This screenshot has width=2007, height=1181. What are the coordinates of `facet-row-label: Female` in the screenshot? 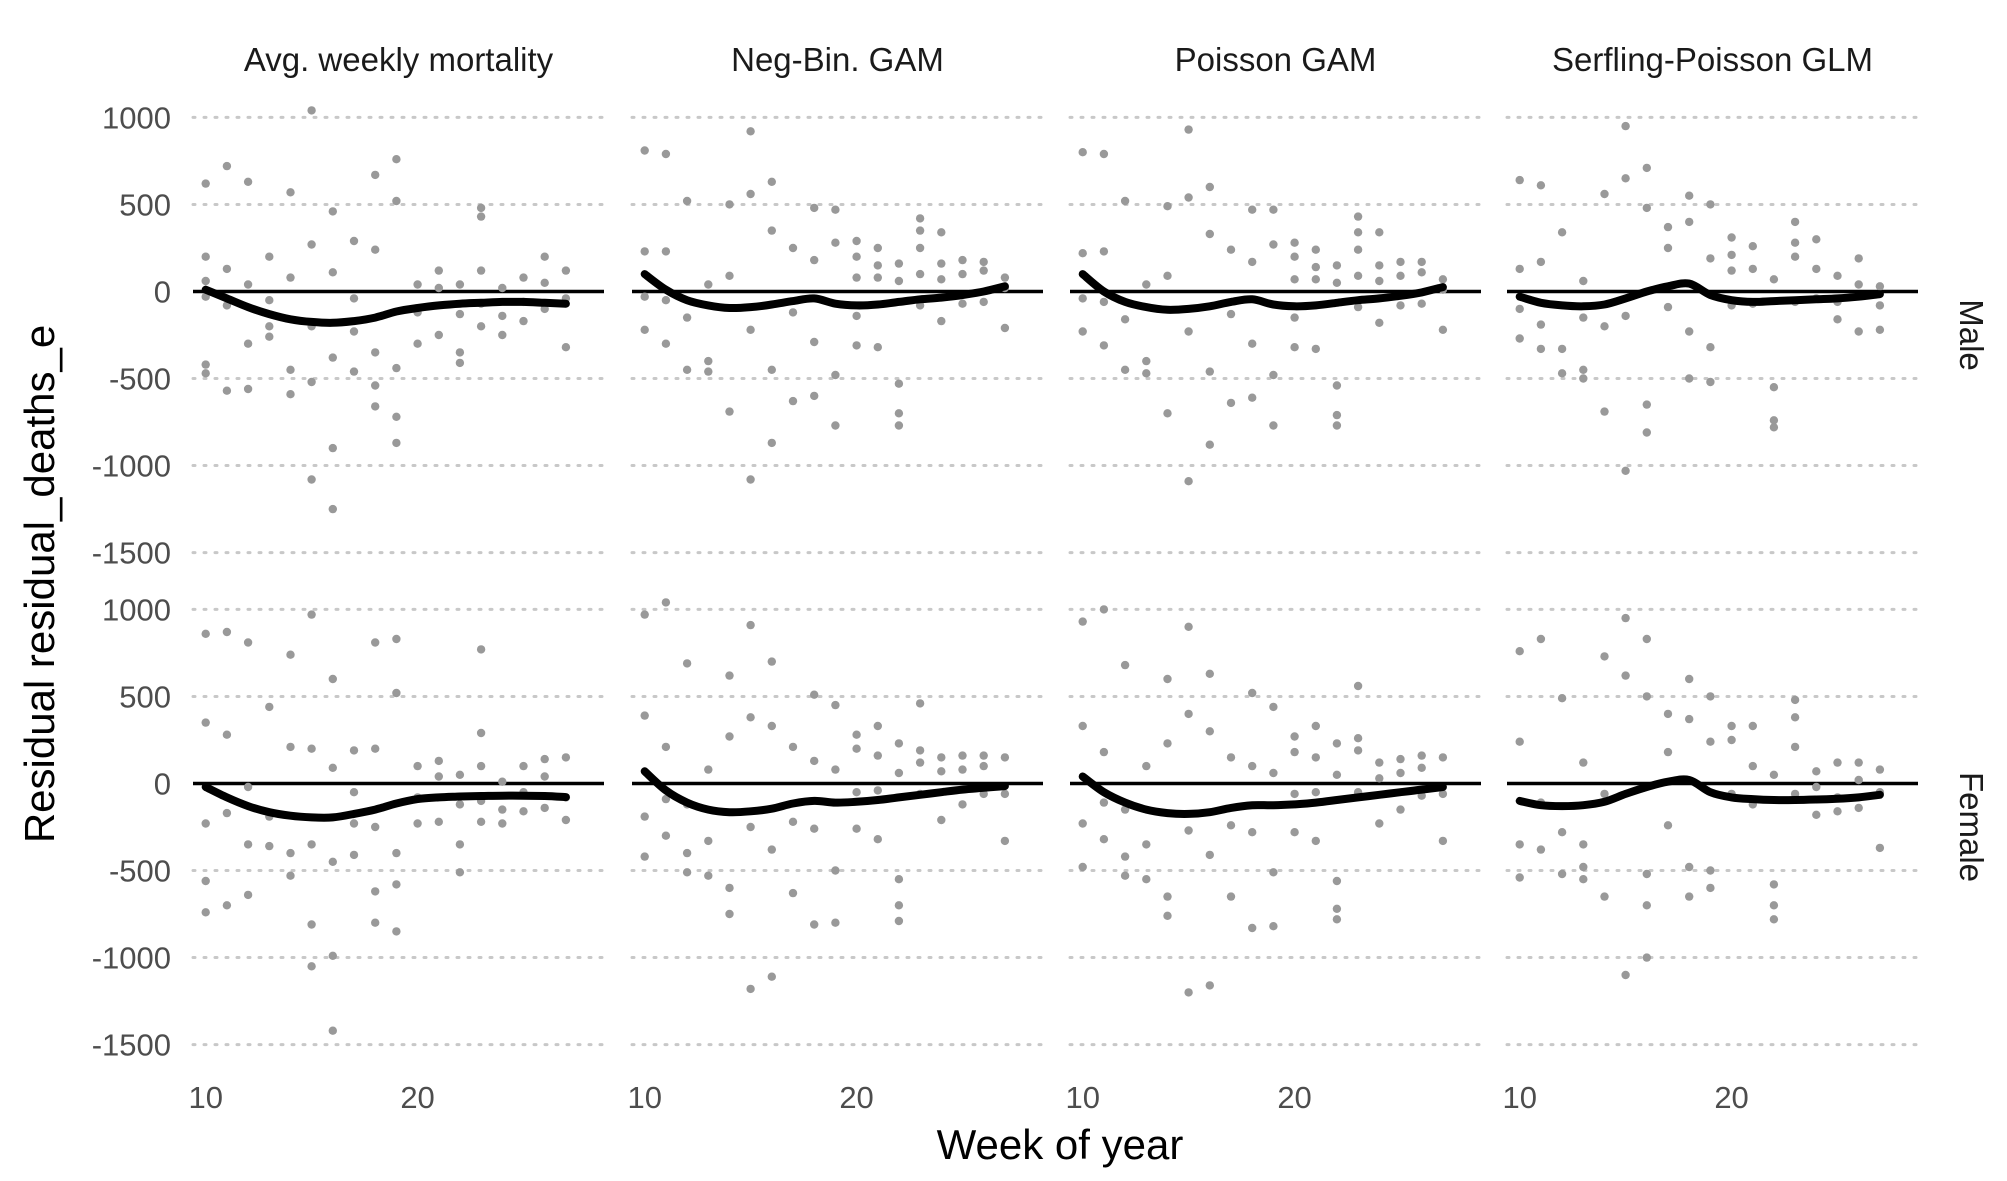 It's located at (1971, 827).